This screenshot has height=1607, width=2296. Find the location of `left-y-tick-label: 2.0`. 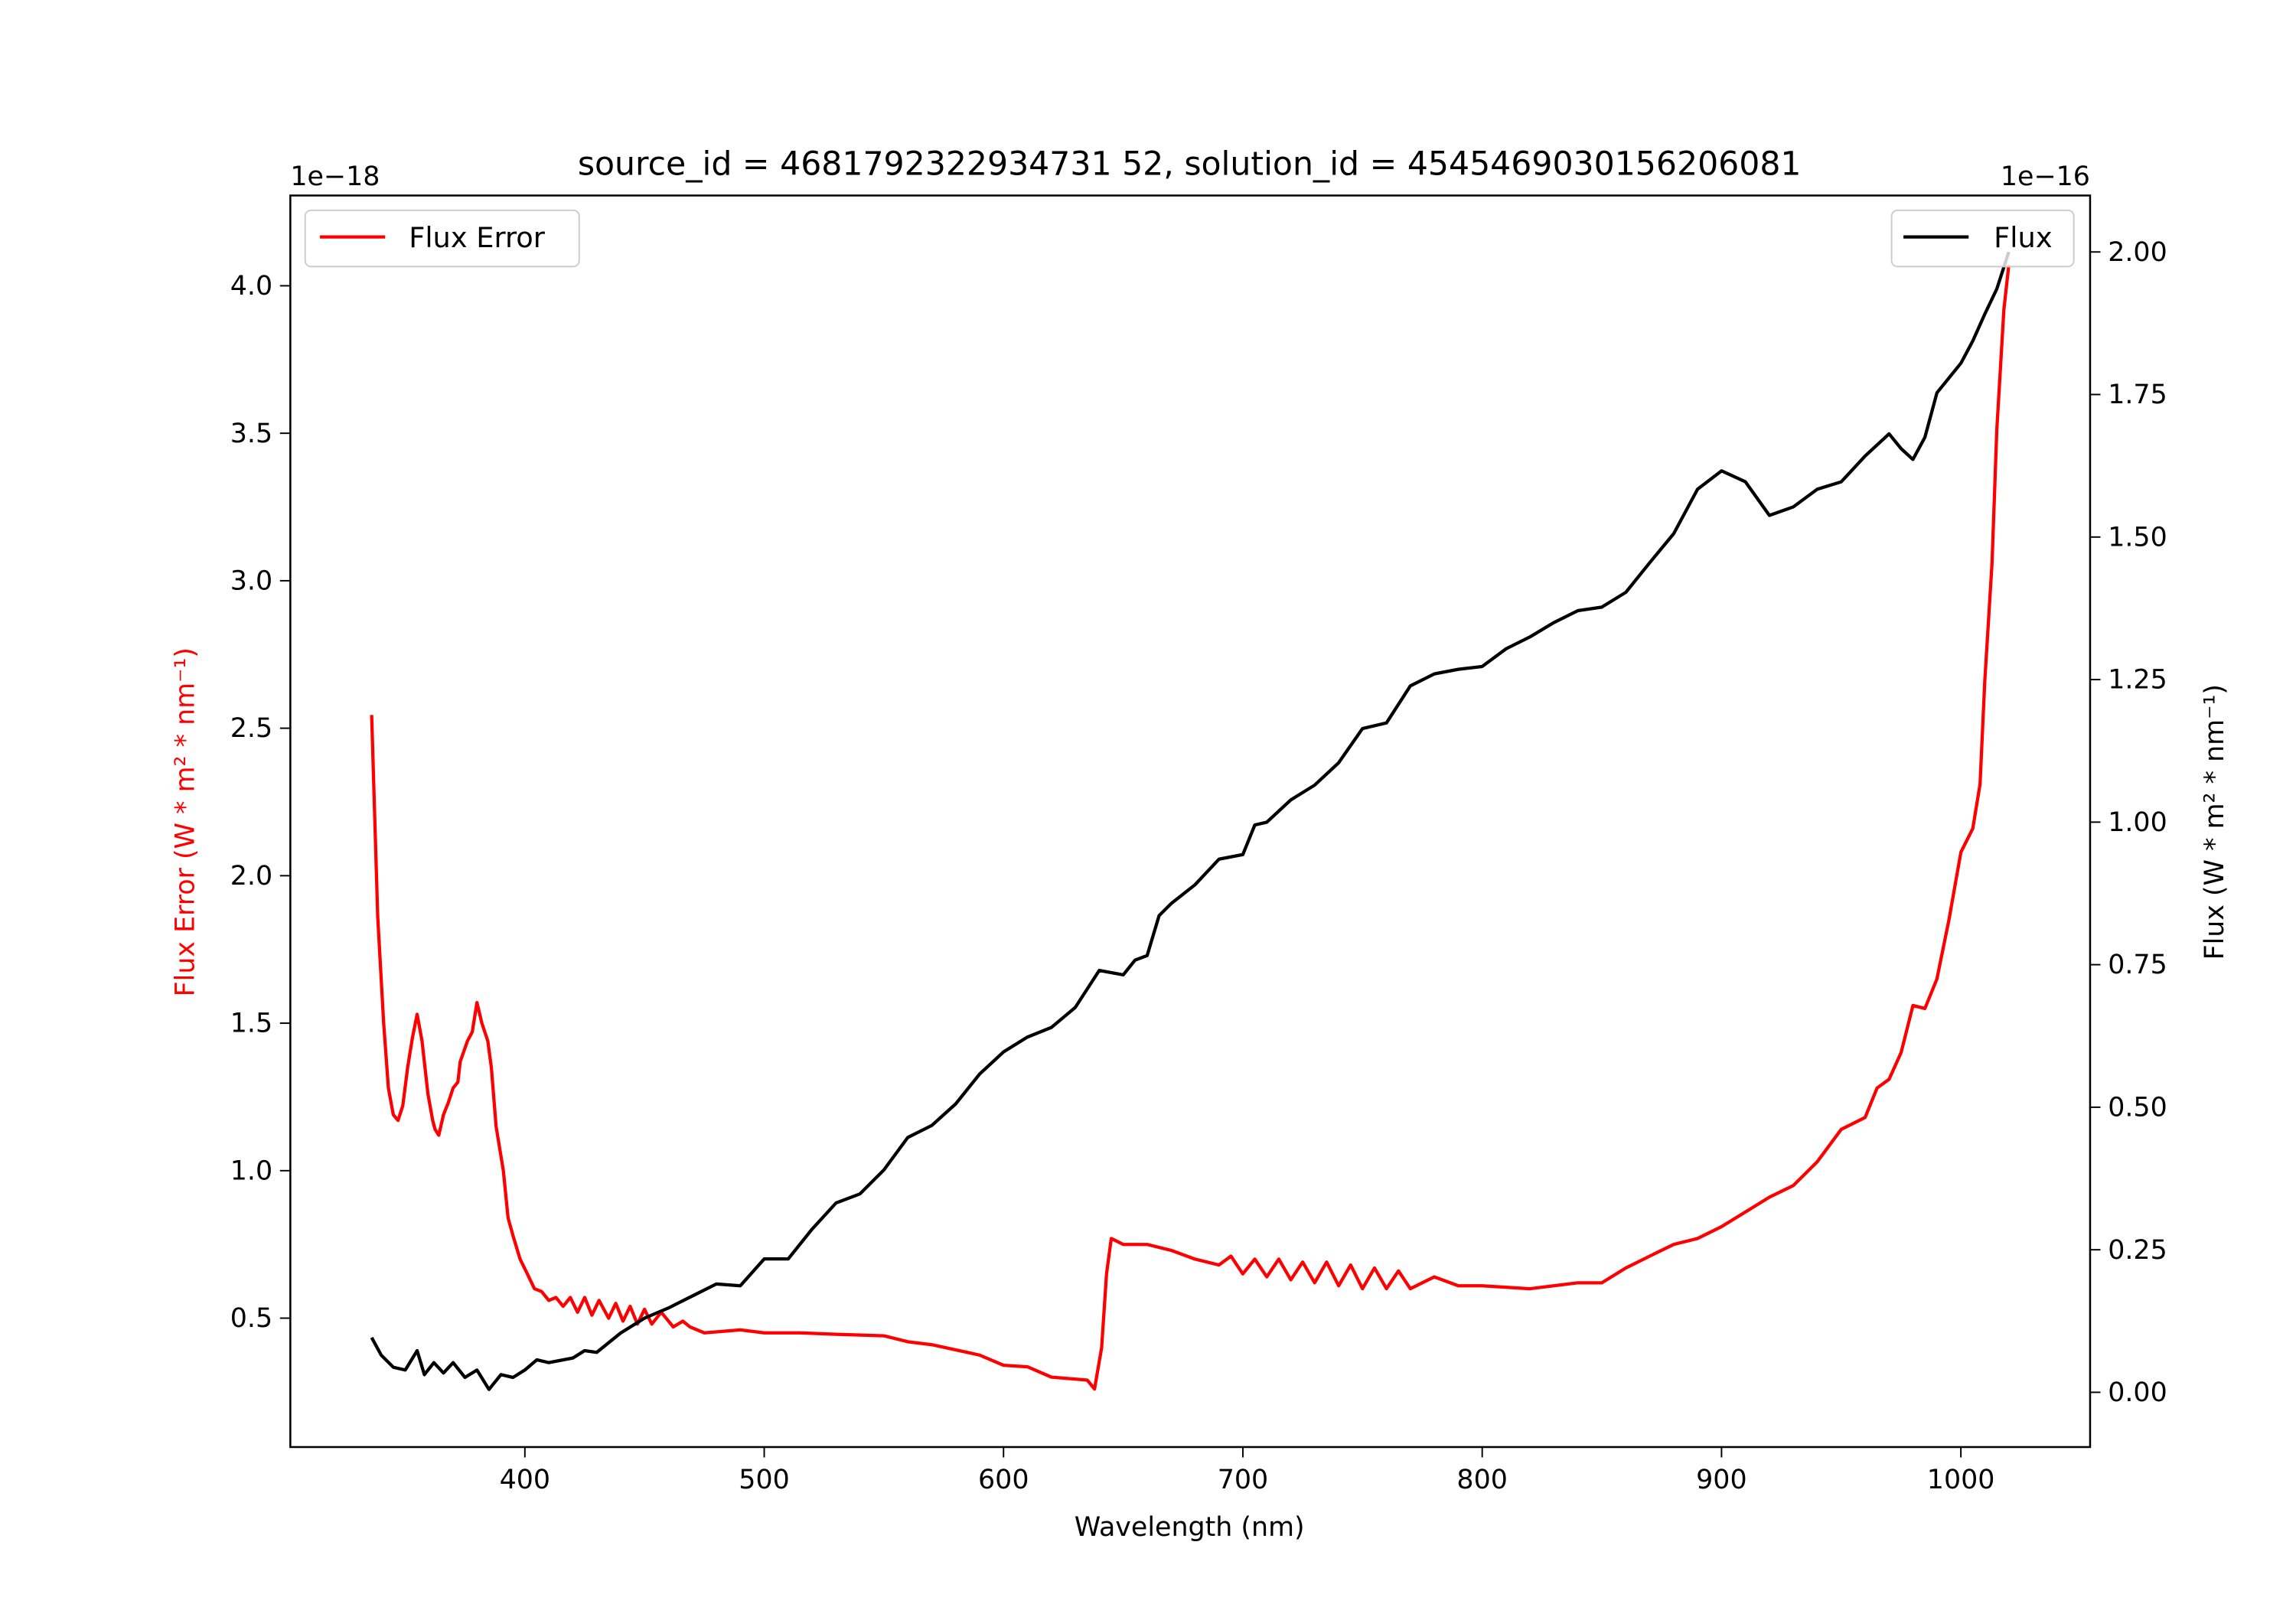

left-y-tick-label: 2.0 is located at coordinates (251, 876).